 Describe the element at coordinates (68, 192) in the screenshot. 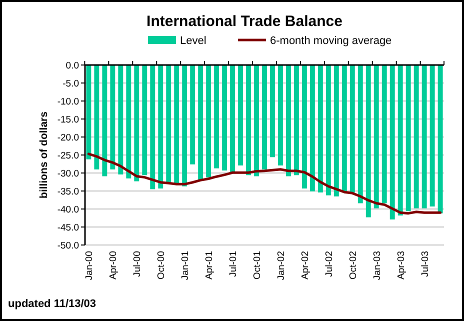

I see `y-tick-label: -35.0` at that location.